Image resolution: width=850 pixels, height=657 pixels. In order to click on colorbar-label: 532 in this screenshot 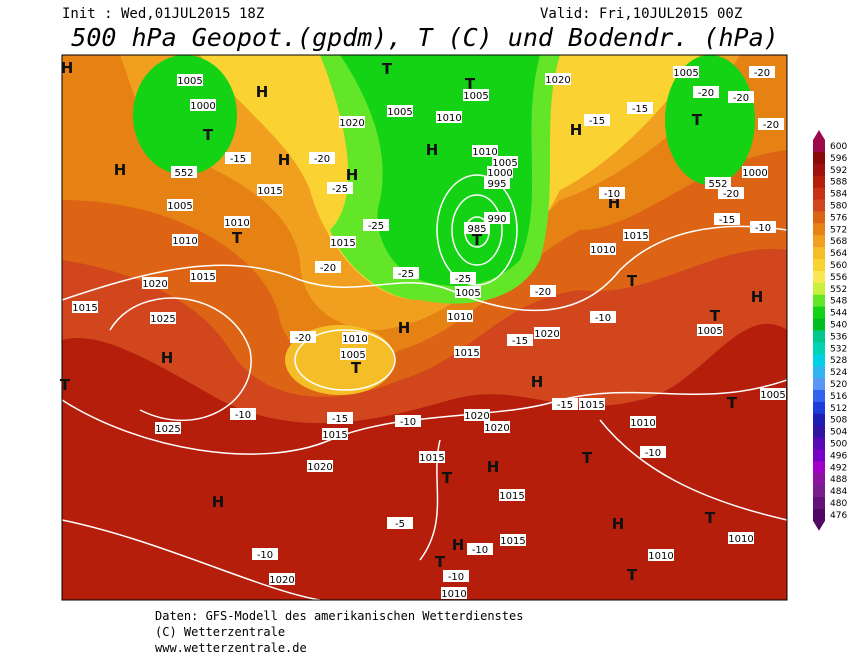, I will do `click(838, 349)`.